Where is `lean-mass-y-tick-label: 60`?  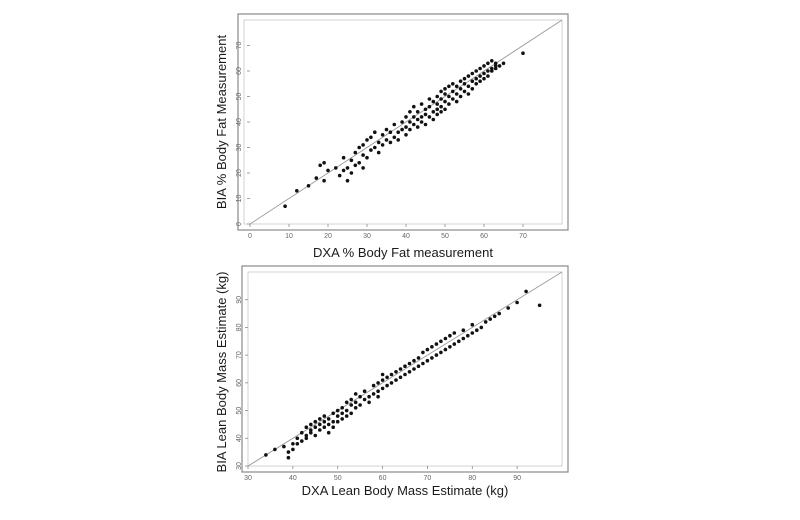 lean-mass-y-tick-label: 60 is located at coordinates (239, 383).